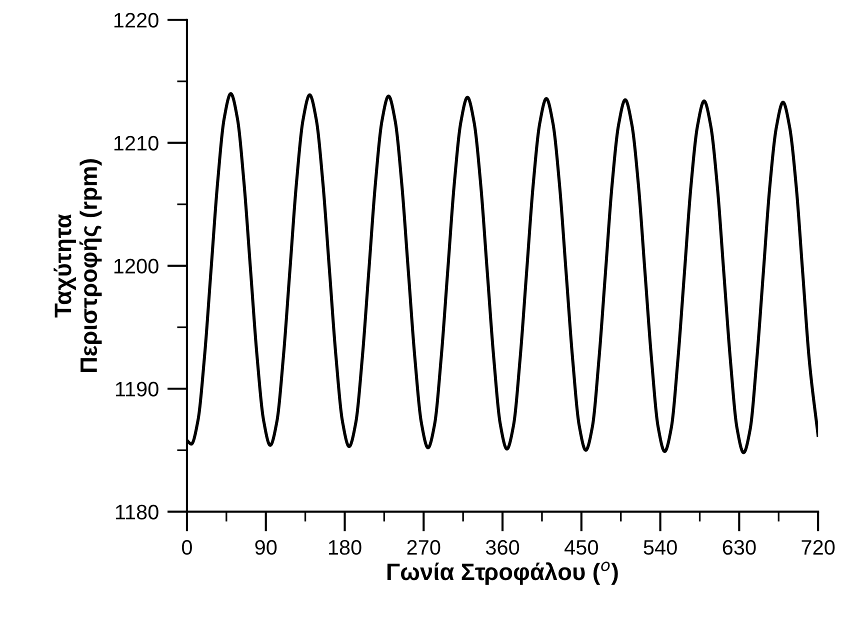 The image size is (846, 621). What do you see at coordinates (266, 547) in the screenshot?
I see `x-tick-label: 90` at bounding box center [266, 547].